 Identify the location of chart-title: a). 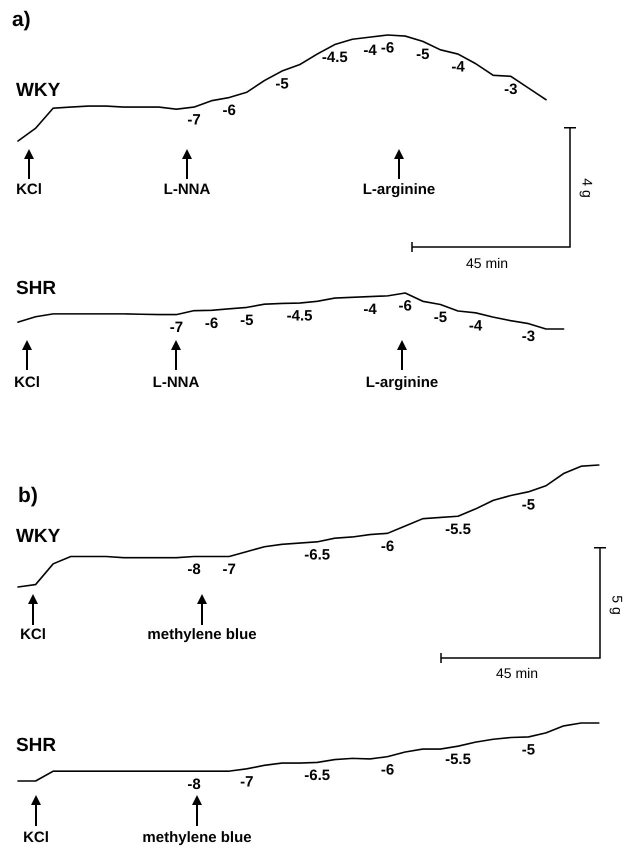
(21, 20).